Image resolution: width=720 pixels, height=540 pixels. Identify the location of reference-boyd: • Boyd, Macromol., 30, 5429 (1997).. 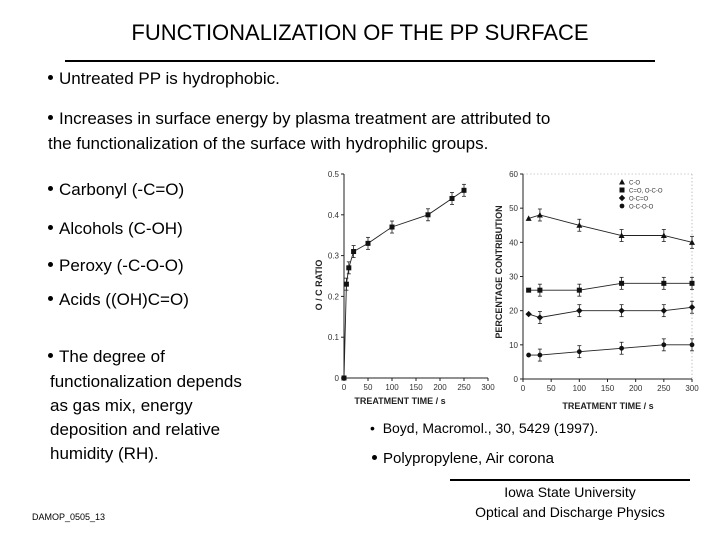
(484, 428).